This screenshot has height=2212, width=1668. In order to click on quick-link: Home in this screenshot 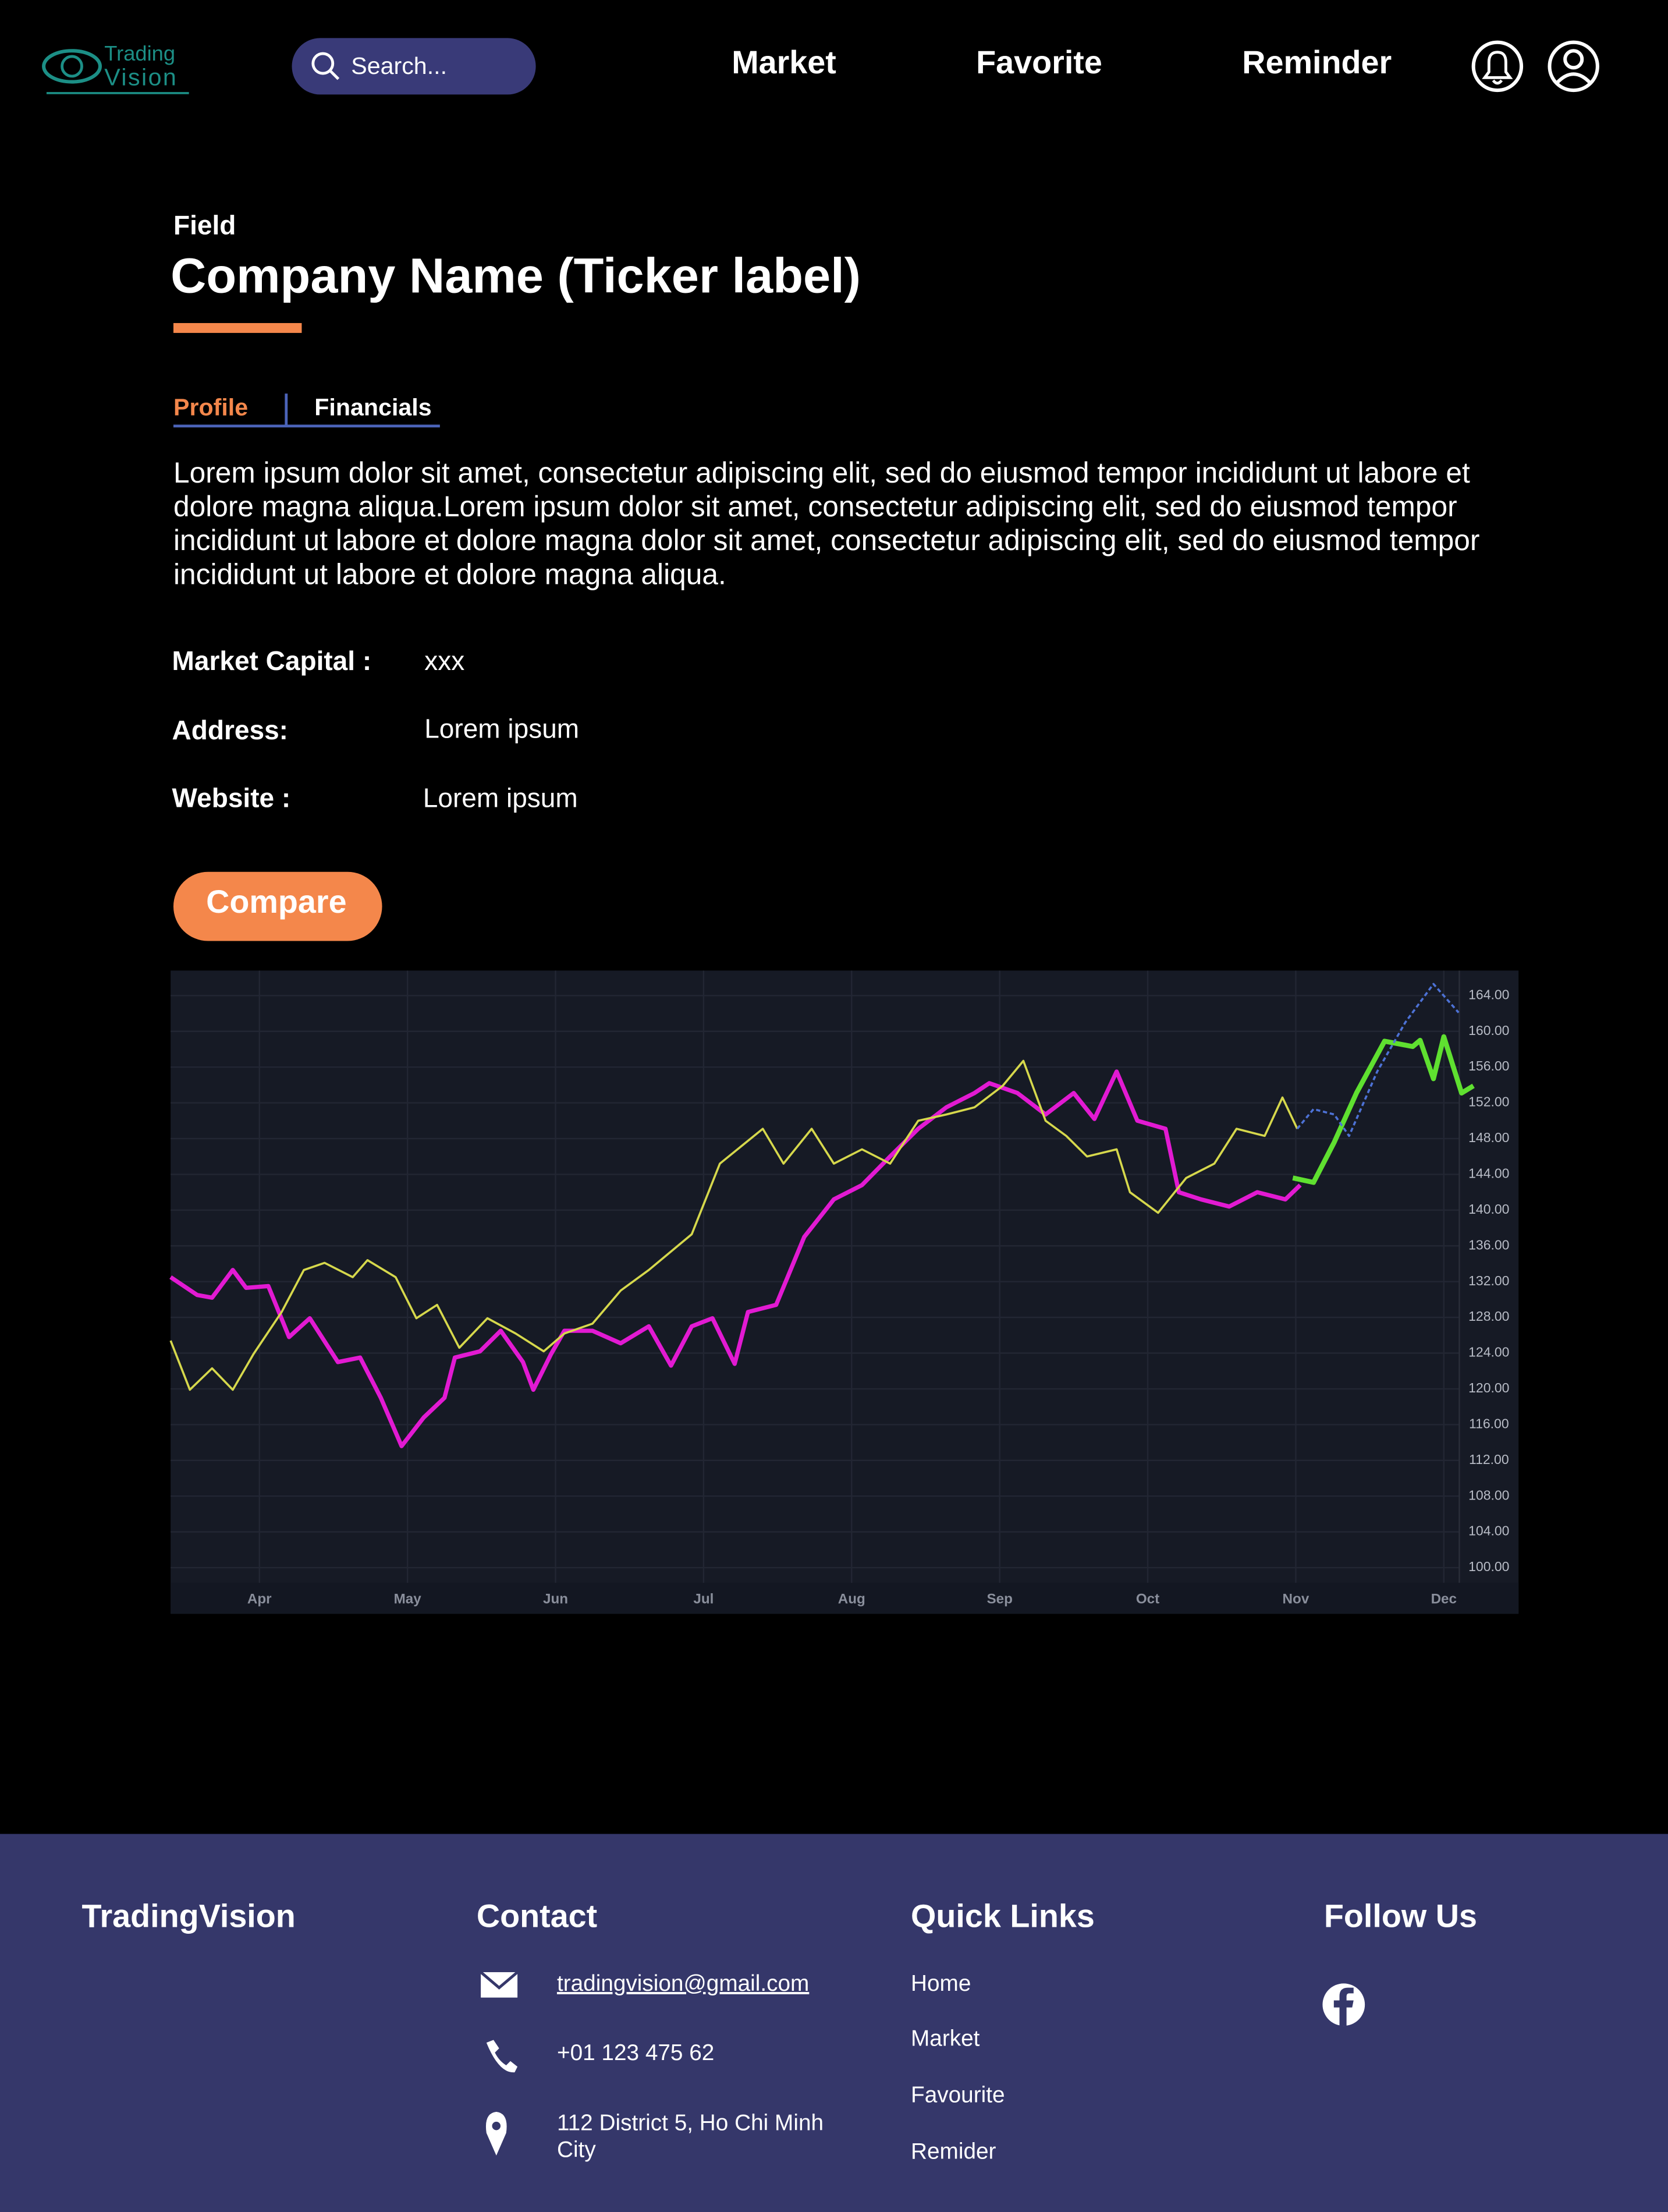, I will do `click(941, 1984)`.